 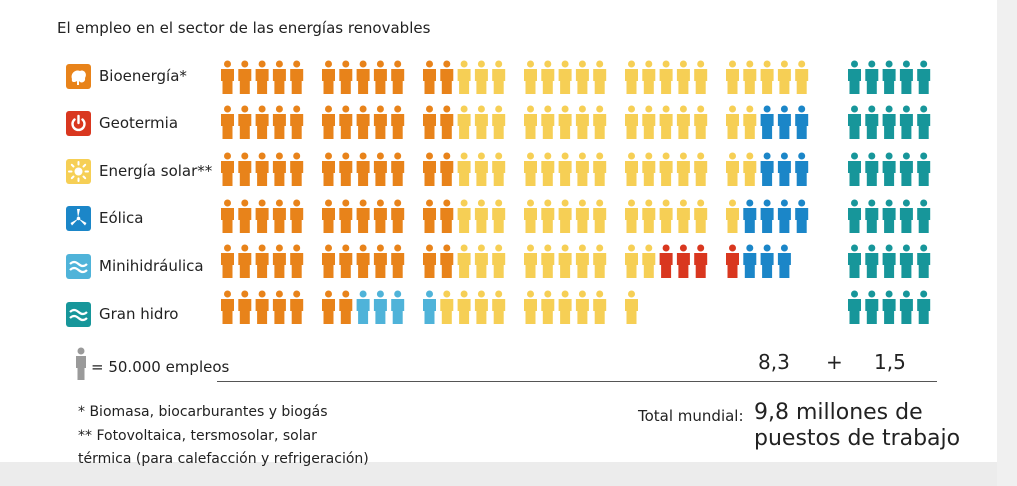 What do you see at coordinates (122, 123) in the screenshot?
I see `category-geotermia: Geotermia` at bounding box center [122, 123].